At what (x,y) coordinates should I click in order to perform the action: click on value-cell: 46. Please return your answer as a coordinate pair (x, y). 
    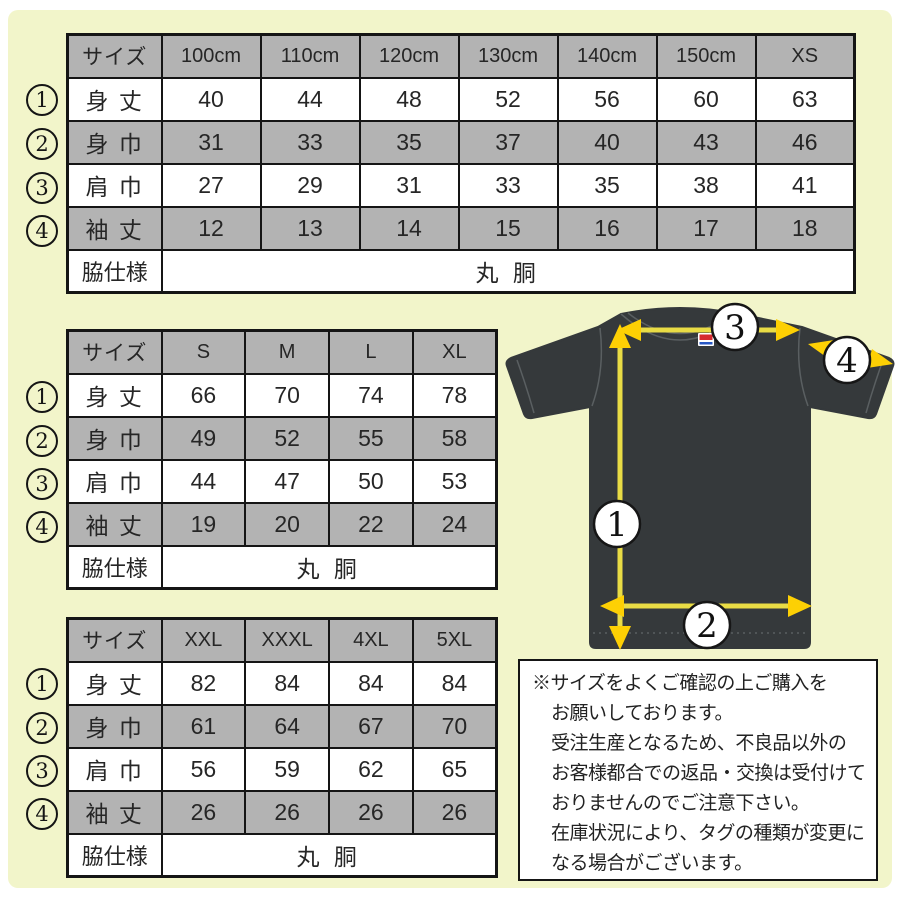
    Looking at the image, I should click on (805, 142).